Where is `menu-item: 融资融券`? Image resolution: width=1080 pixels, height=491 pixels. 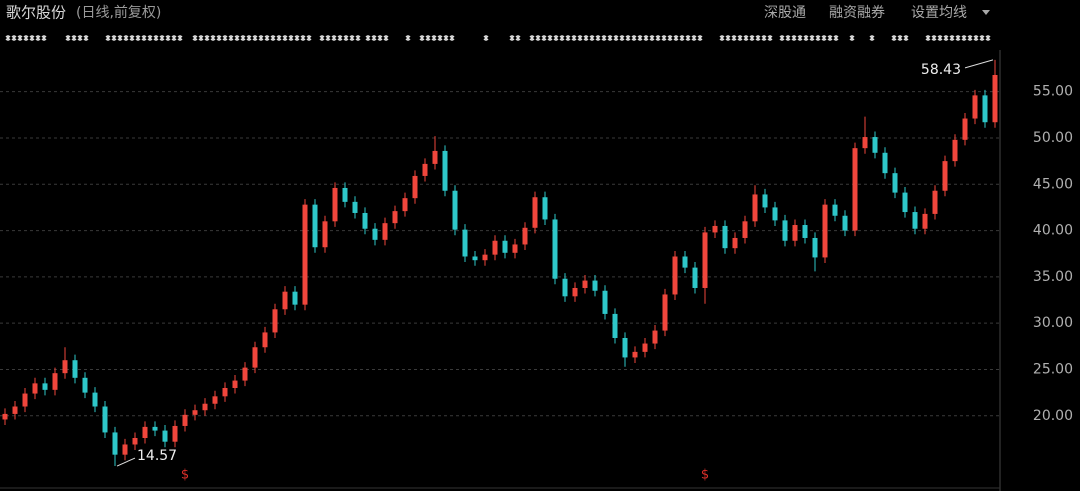 menu-item: 融资融券 is located at coordinates (857, 13).